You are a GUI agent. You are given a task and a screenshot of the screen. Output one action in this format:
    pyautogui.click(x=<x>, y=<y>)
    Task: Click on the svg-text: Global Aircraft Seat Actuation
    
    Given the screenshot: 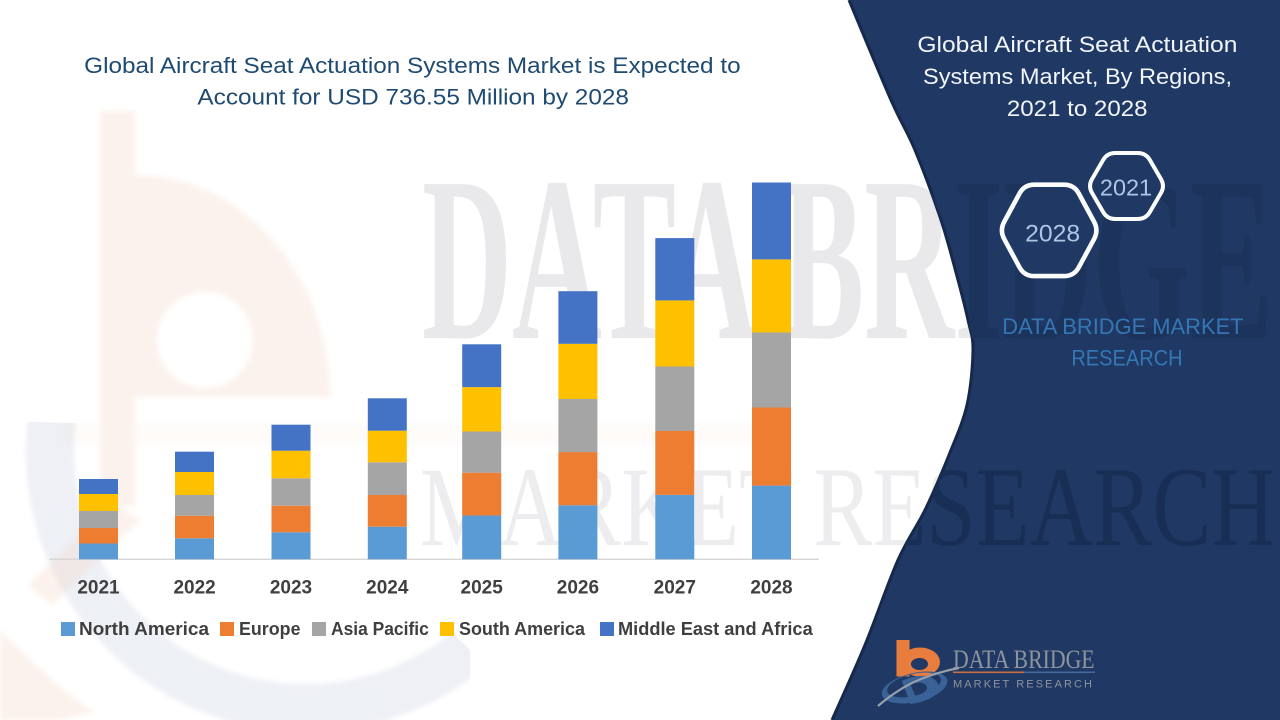 What is the action you would take?
    pyautogui.click(x=1077, y=44)
    